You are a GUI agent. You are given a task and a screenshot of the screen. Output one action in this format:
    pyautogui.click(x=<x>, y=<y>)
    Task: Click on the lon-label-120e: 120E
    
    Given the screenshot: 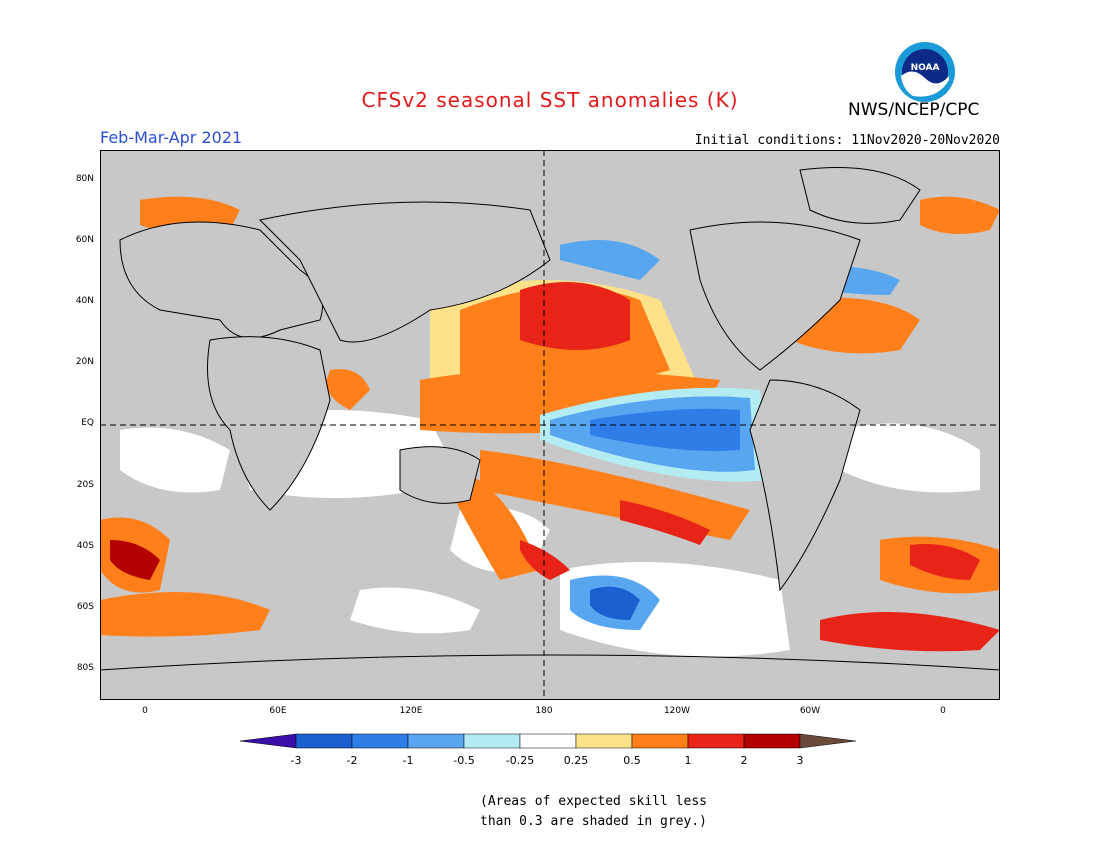 What is the action you would take?
    pyautogui.click(x=411, y=711)
    